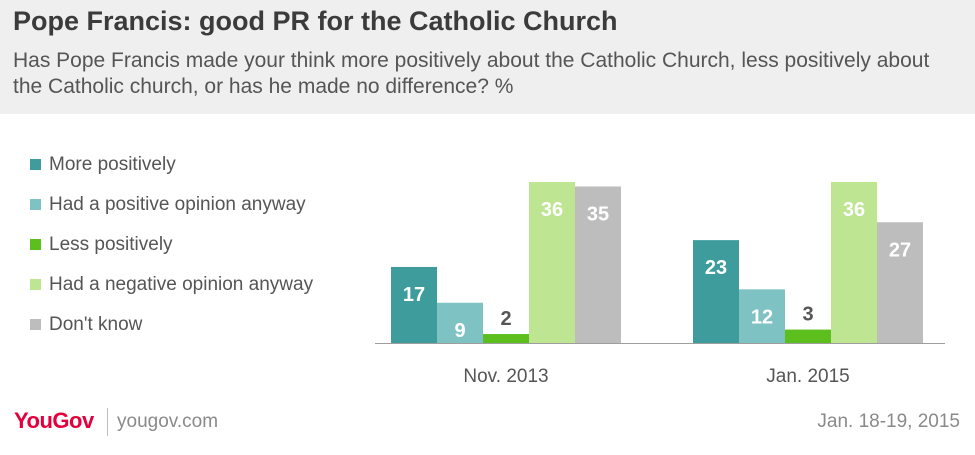 The height and width of the screenshot is (455, 975). Describe the element at coordinates (414, 295) in the screenshot. I see `data-label: 17` at that location.